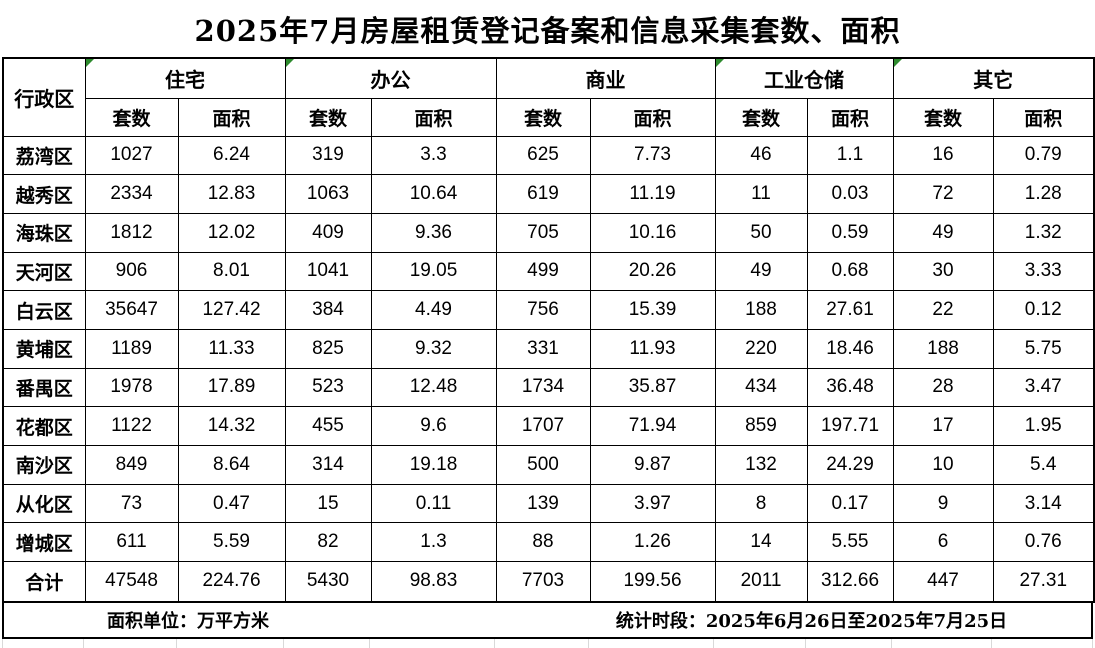  Describe the element at coordinates (433, 387) in the screenshot. I see `value-cell: 12.48` at that location.